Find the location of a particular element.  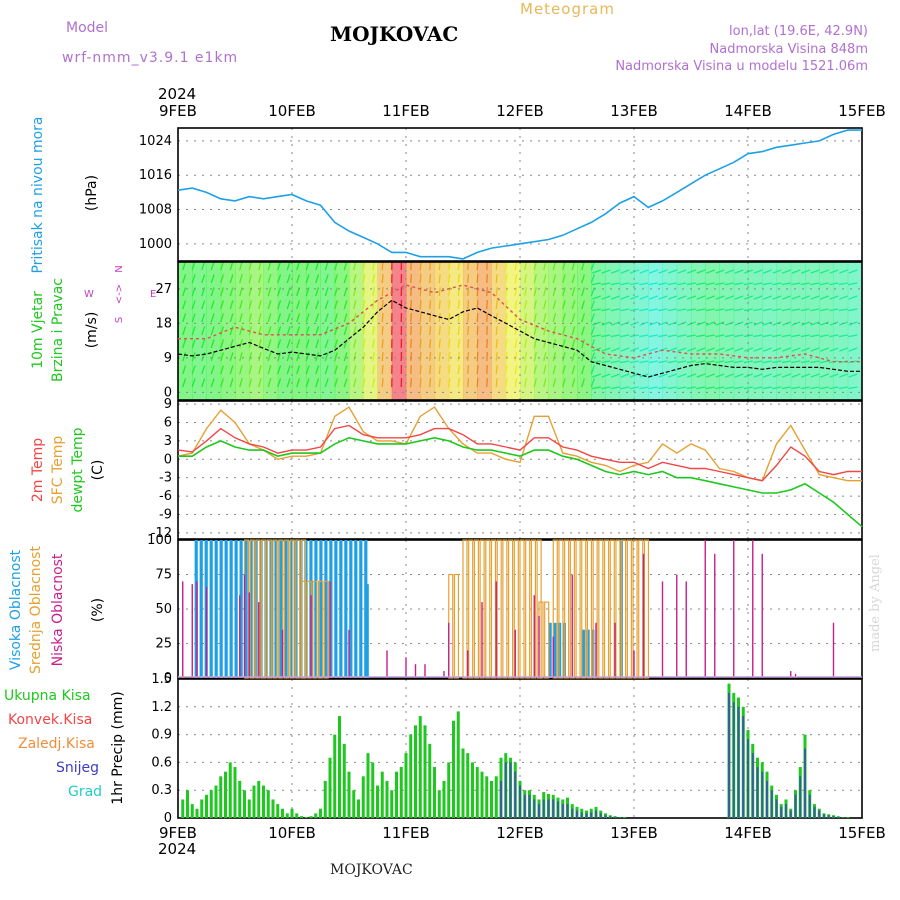

wind-dir-north: N is located at coordinates (119, 268).